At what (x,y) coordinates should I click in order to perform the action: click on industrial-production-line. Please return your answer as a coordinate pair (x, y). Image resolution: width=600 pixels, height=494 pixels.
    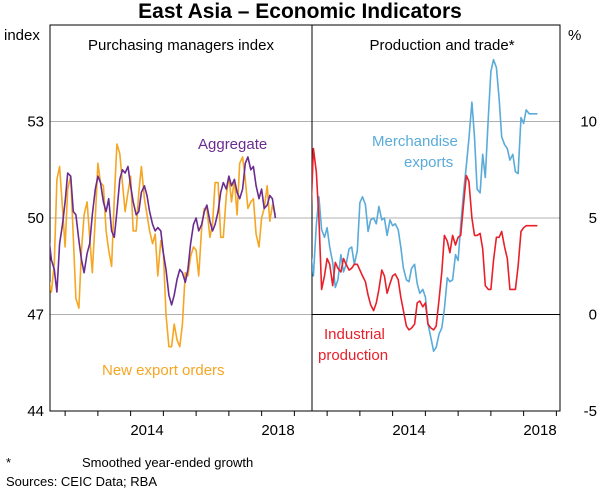
    Looking at the image, I should click on (425, 239).